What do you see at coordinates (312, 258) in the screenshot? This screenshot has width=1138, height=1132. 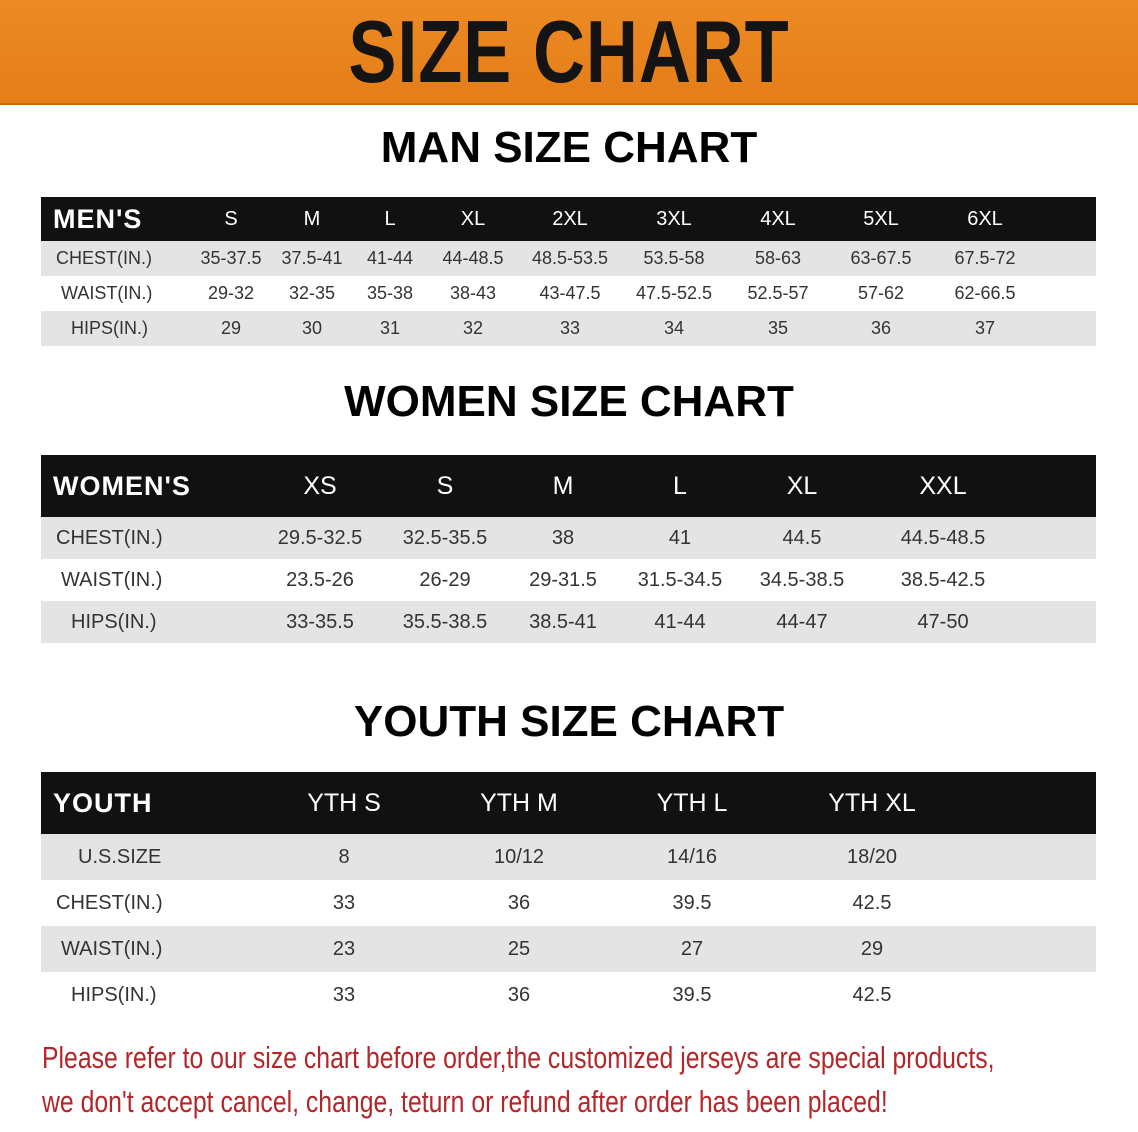 I see `measurement-value: 37.5-41` at bounding box center [312, 258].